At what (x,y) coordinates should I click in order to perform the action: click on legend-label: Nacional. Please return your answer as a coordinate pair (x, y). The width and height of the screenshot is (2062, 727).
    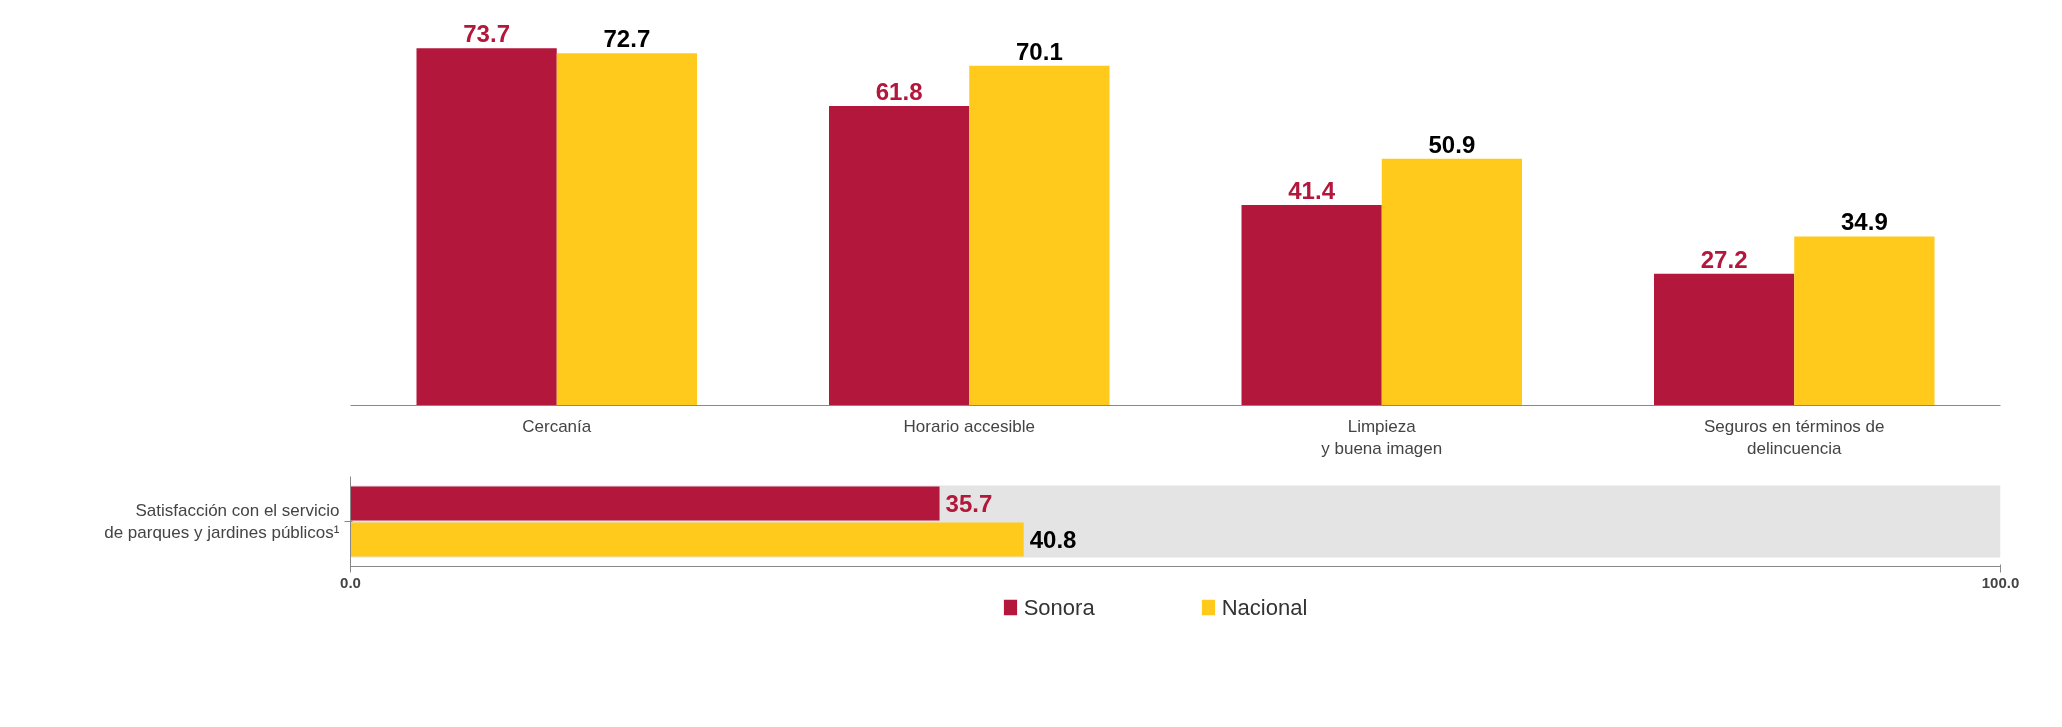
    Looking at the image, I should click on (1264, 607).